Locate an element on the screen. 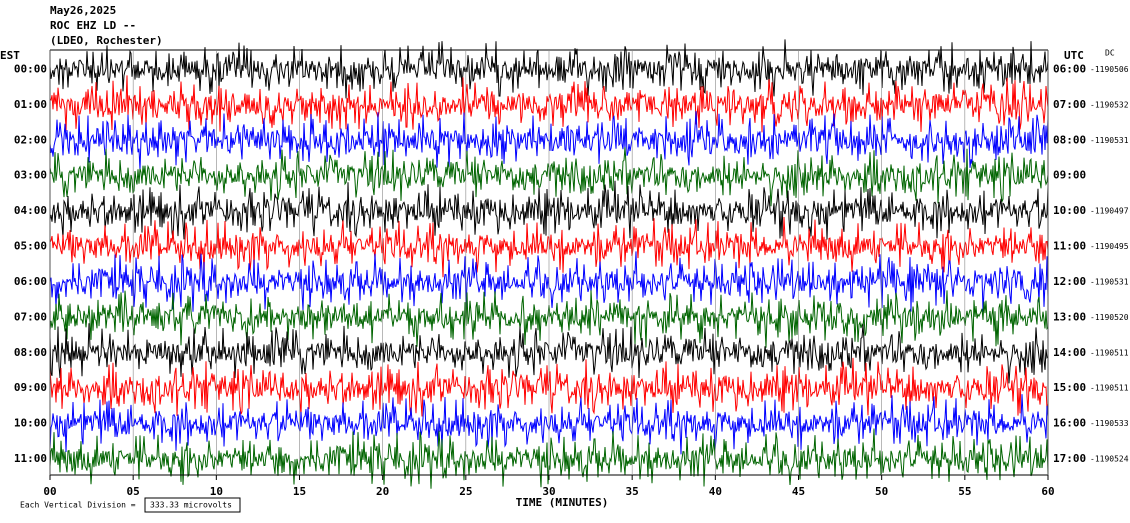  est-label: 08:00 is located at coordinates (30, 352).